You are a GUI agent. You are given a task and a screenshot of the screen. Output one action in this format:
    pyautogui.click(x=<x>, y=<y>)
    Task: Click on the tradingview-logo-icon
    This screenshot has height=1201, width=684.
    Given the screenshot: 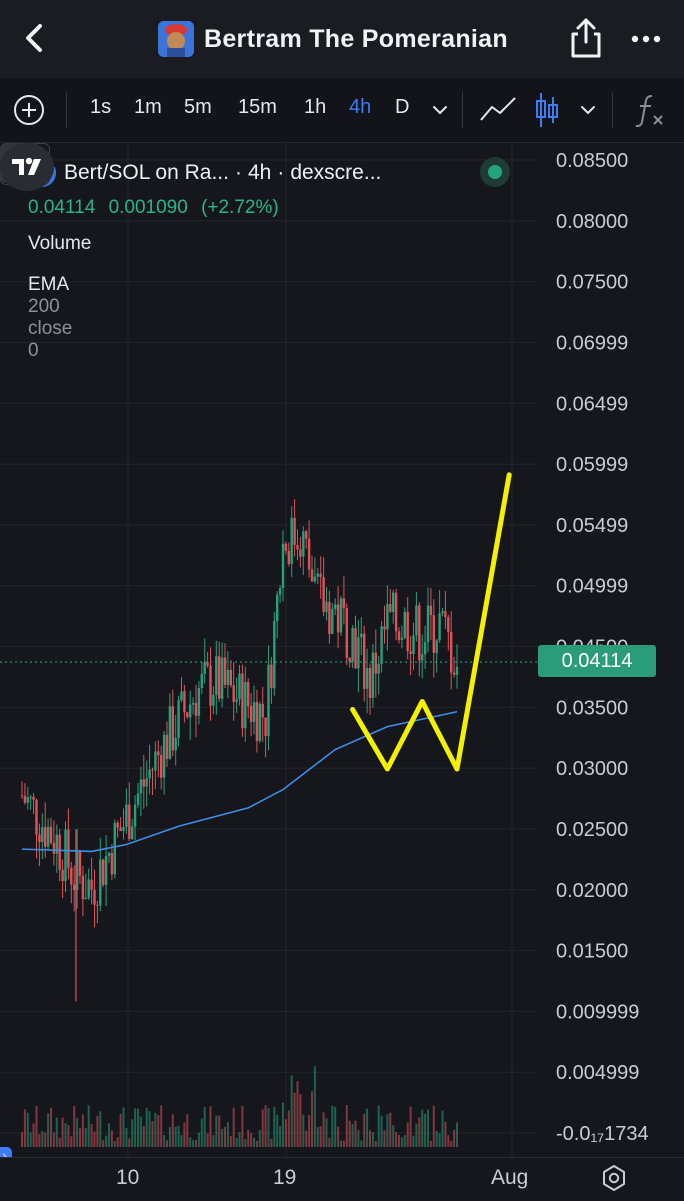 What is the action you would take?
    pyautogui.click(x=27, y=167)
    